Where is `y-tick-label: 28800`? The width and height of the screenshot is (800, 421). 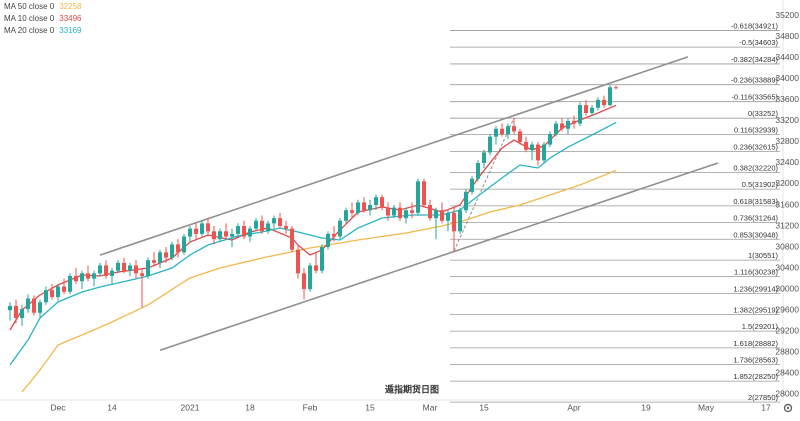 y-tick-label: 28800 is located at coordinates (787, 351).